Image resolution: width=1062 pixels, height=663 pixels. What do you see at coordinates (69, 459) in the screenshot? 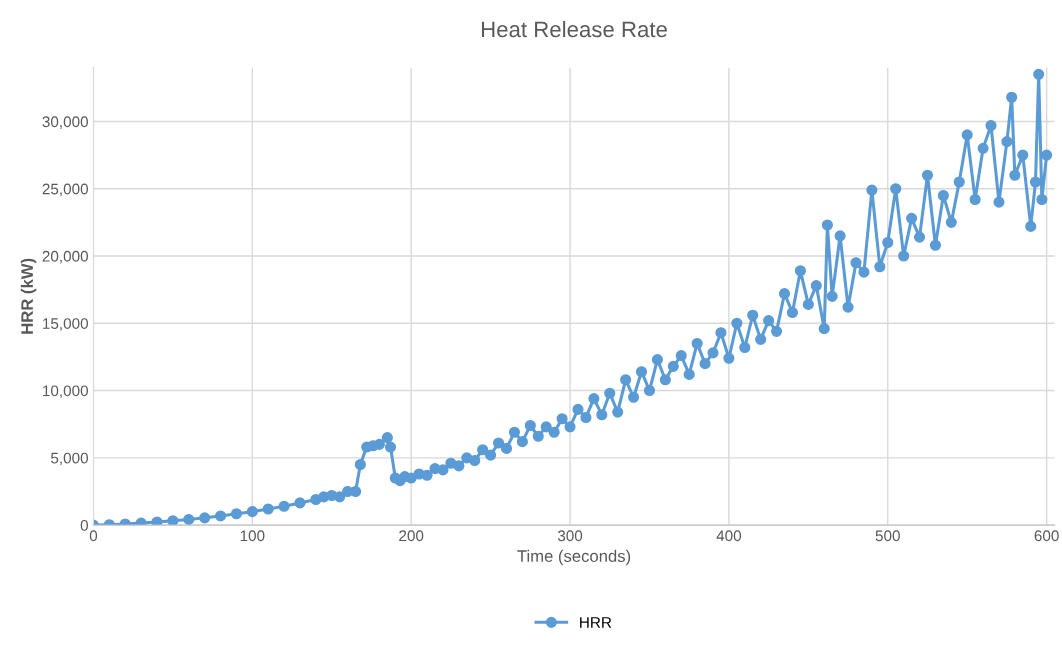
I see `y-tick-label: 5,000` at bounding box center [69, 459].